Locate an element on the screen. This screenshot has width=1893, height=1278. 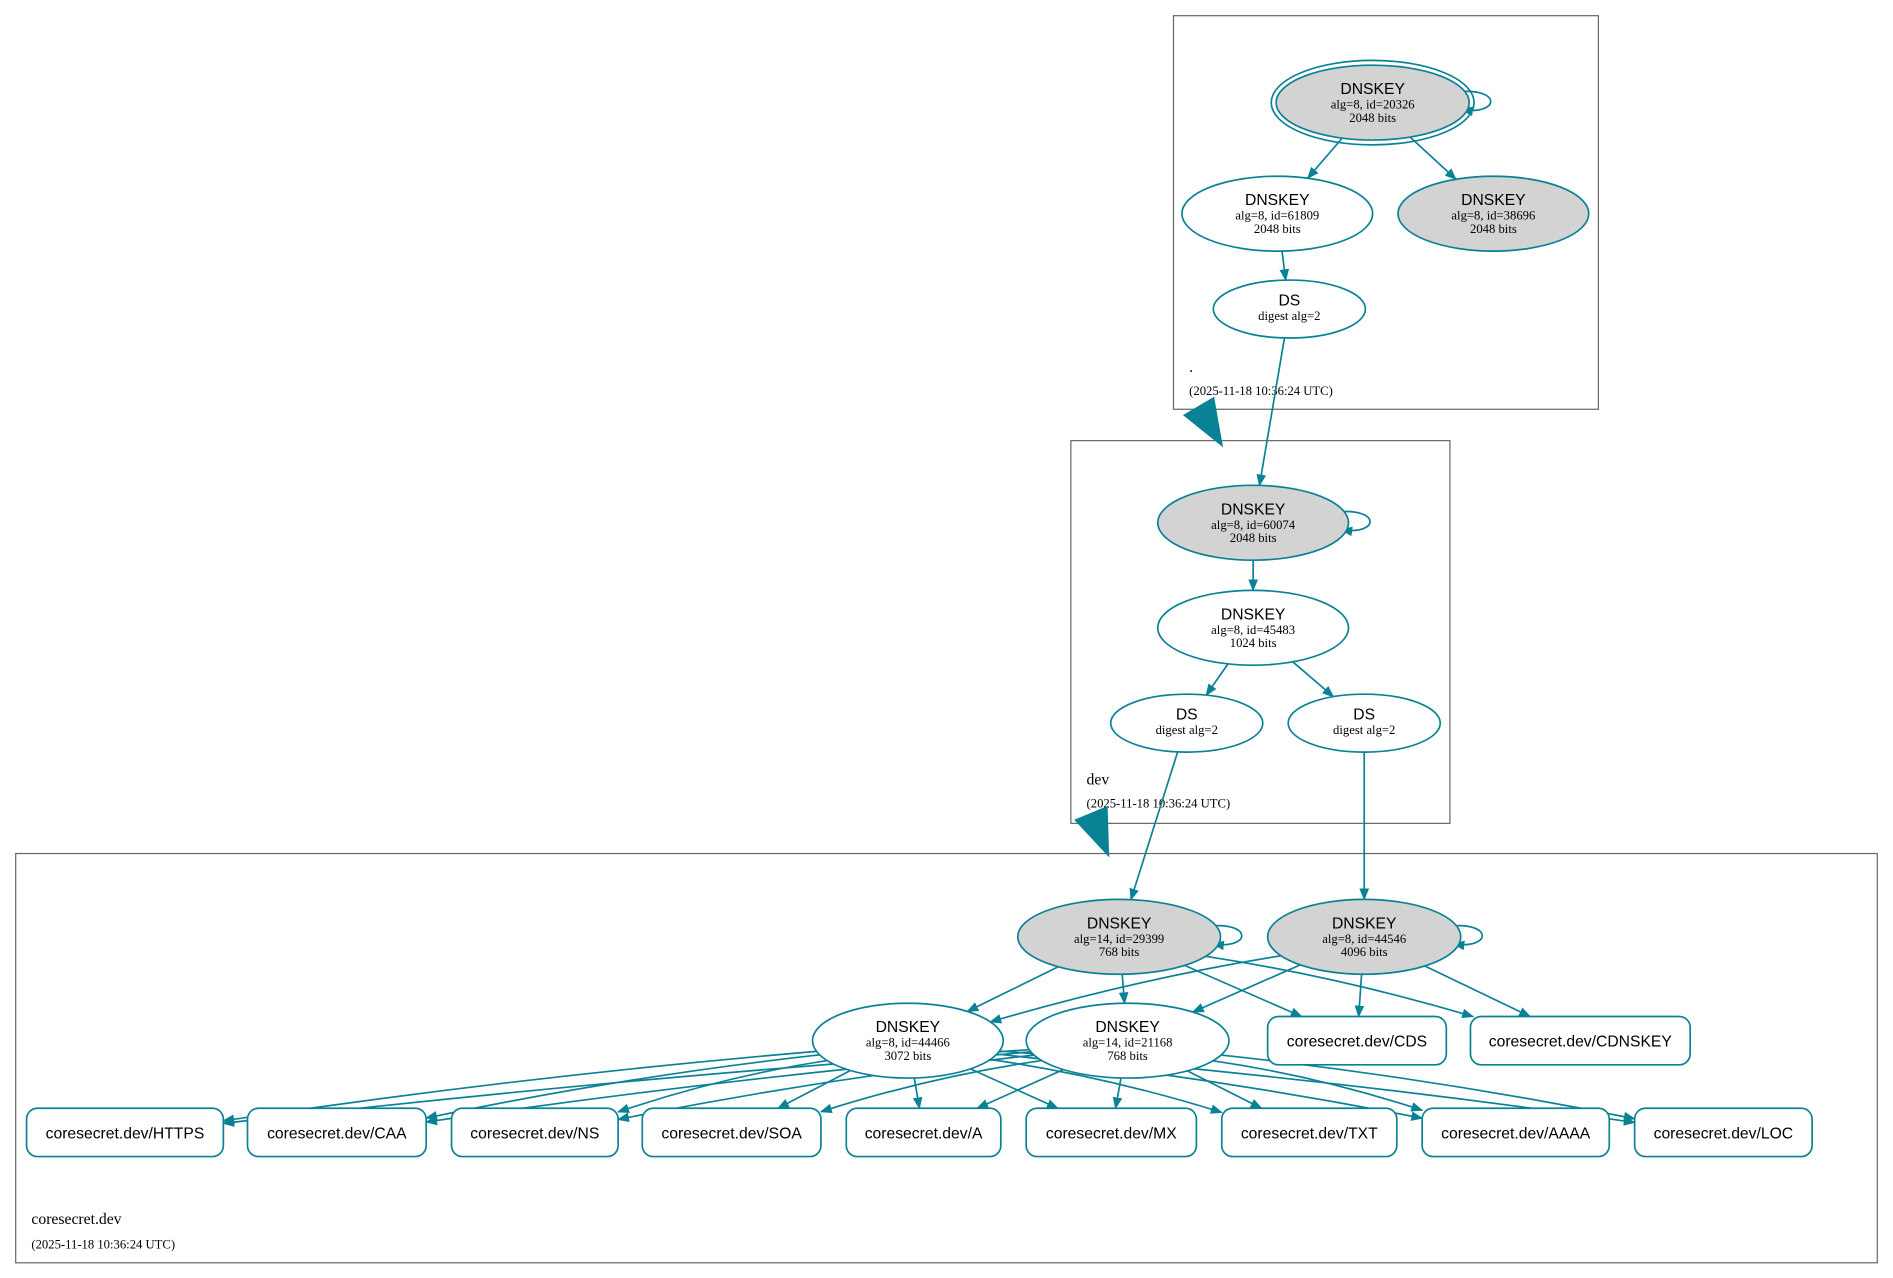
rrset-label: coresecret.dev/CAA is located at coordinates (337, 1133).